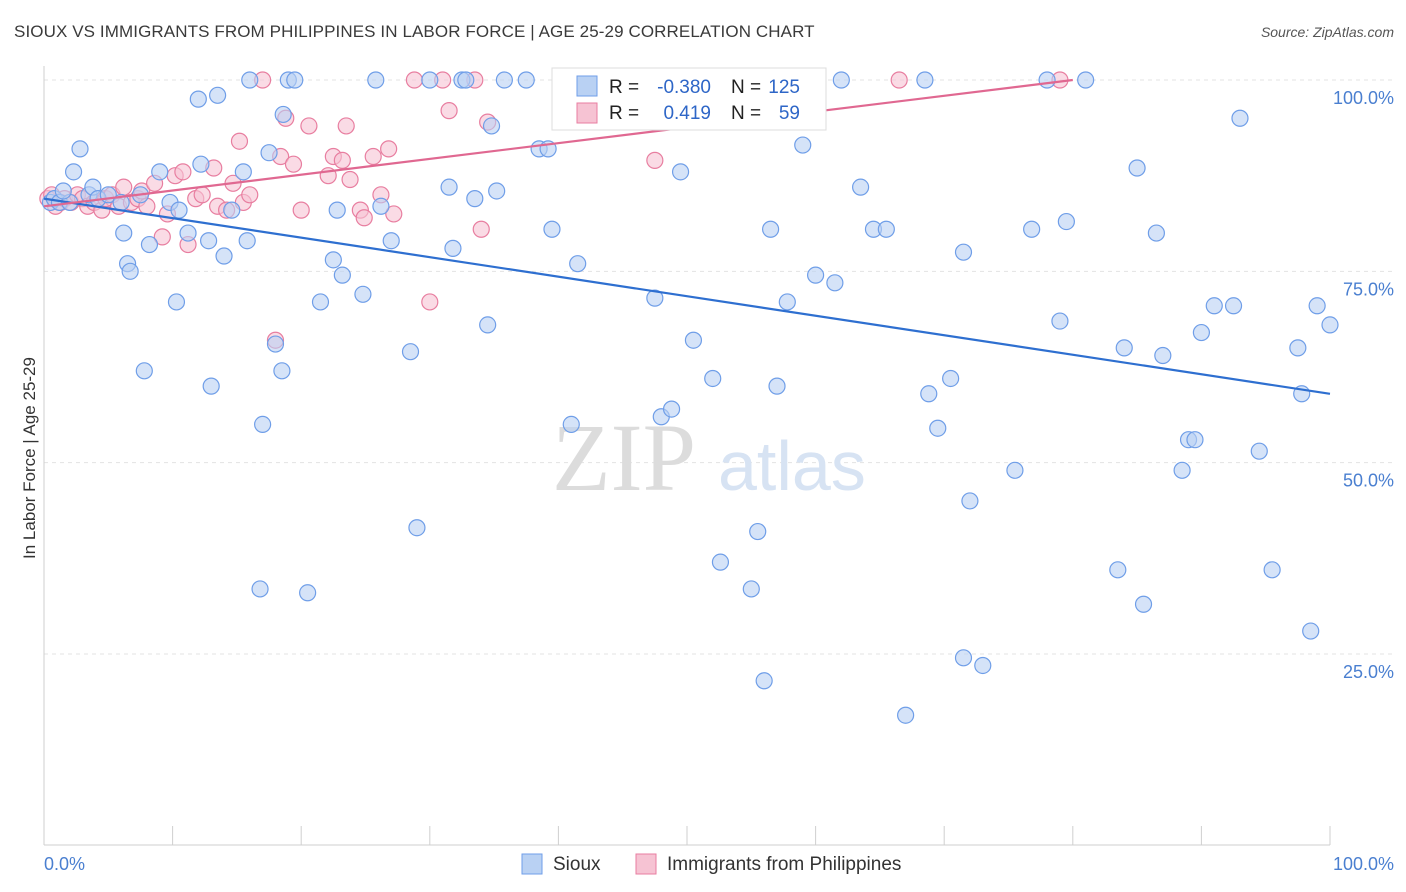  What do you see at coordinates (532, 864) in the screenshot?
I see `legend-swatch-sioux` at bounding box center [532, 864].